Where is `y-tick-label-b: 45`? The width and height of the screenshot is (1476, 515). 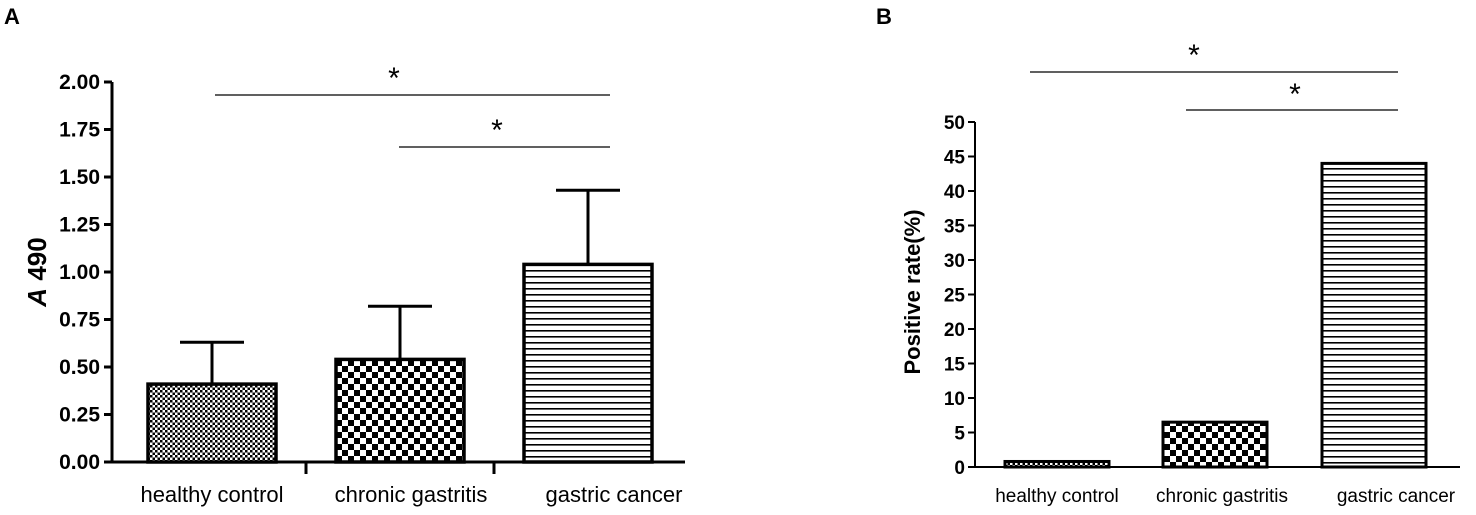 y-tick-label-b: 45 is located at coordinates (955, 158).